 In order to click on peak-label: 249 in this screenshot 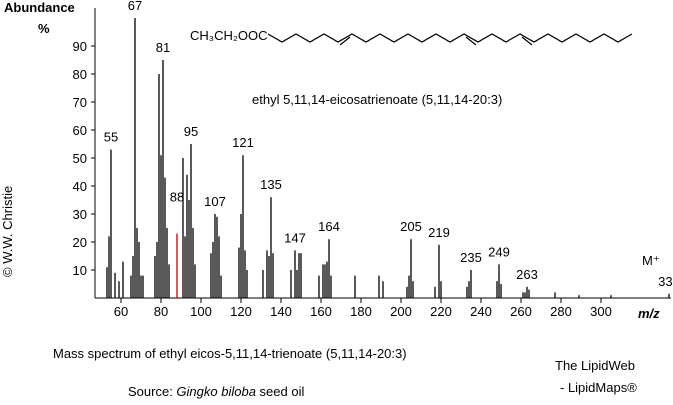, I will do `click(499, 251)`.